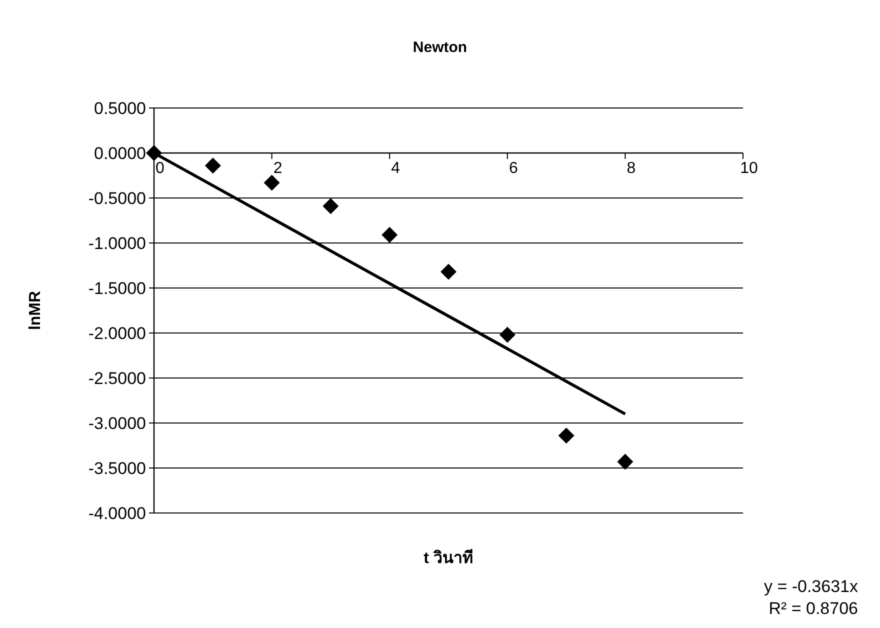  What do you see at coordinates (811, 586) in the screenshot?
I see `text: y = -0.3631x` at bounding box center [811, 586].